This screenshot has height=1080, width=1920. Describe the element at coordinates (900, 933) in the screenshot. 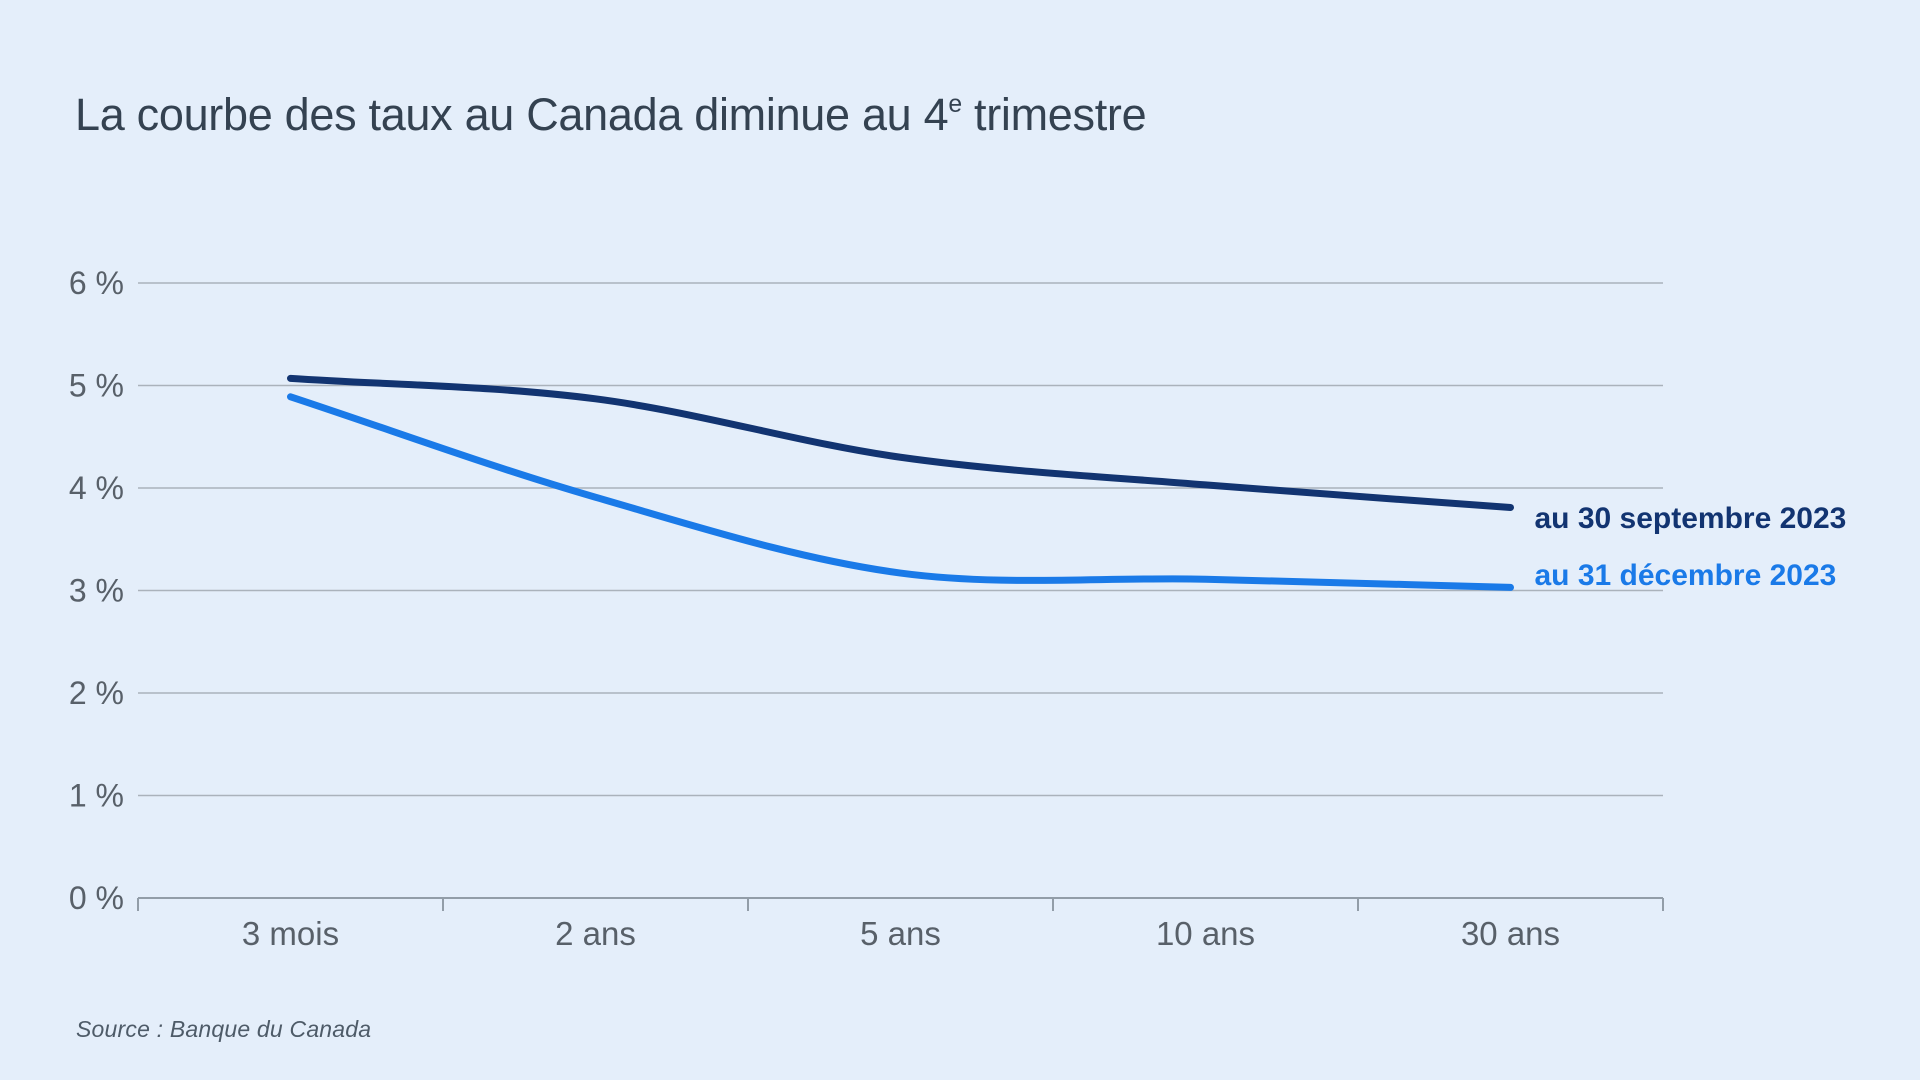

I see `x-axis-label-5-ans: 5 ans` at that location.